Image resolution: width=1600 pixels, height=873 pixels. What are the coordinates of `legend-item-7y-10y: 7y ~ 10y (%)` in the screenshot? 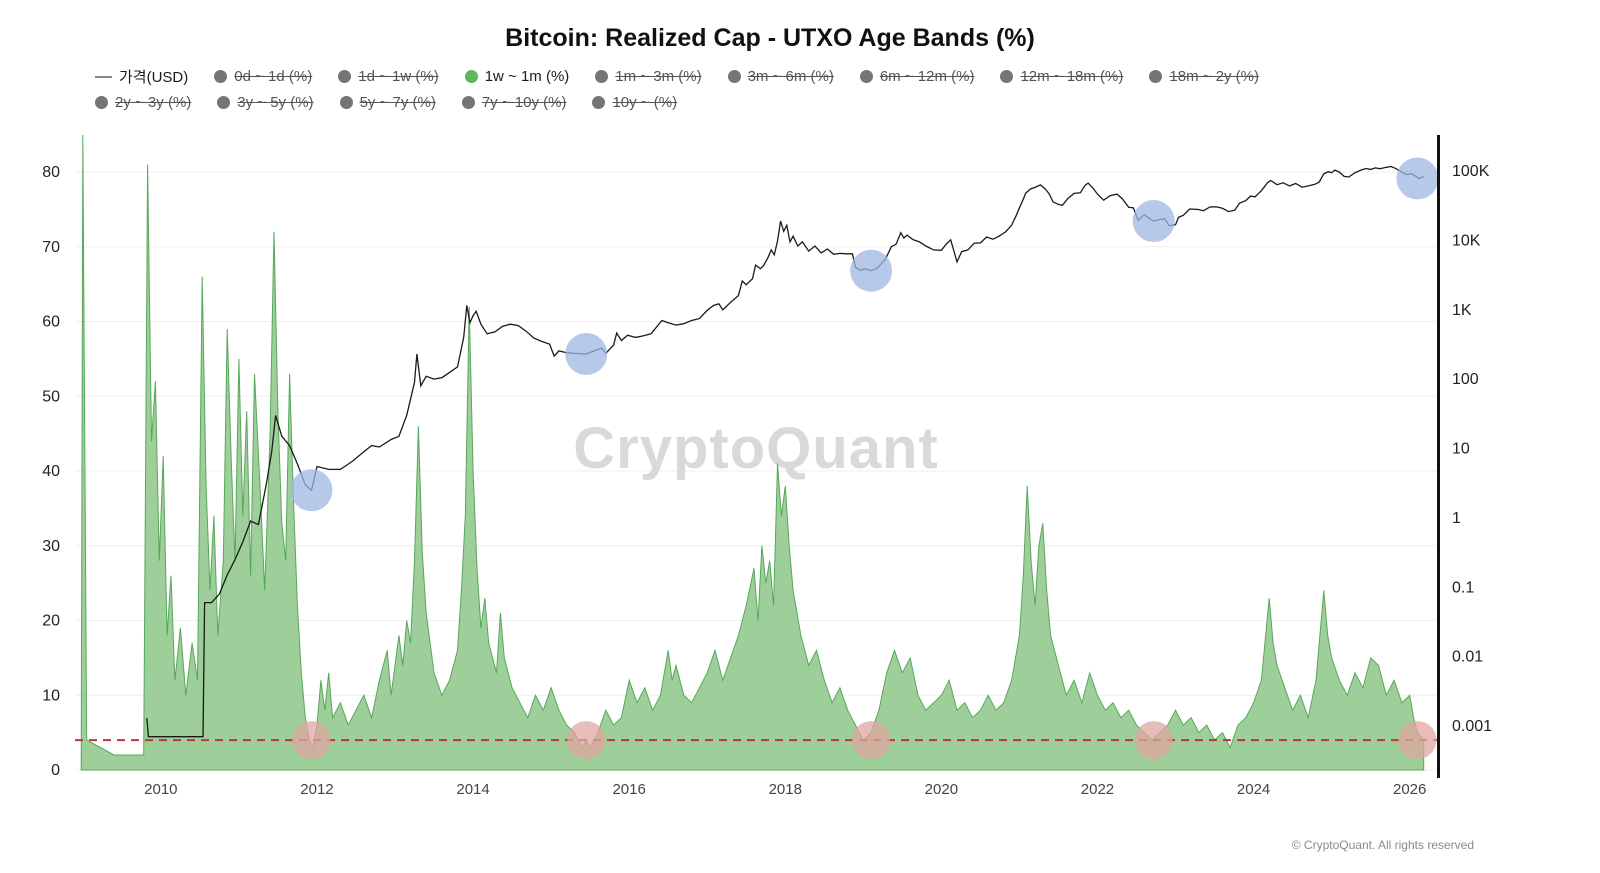 It's located at (514, 102).